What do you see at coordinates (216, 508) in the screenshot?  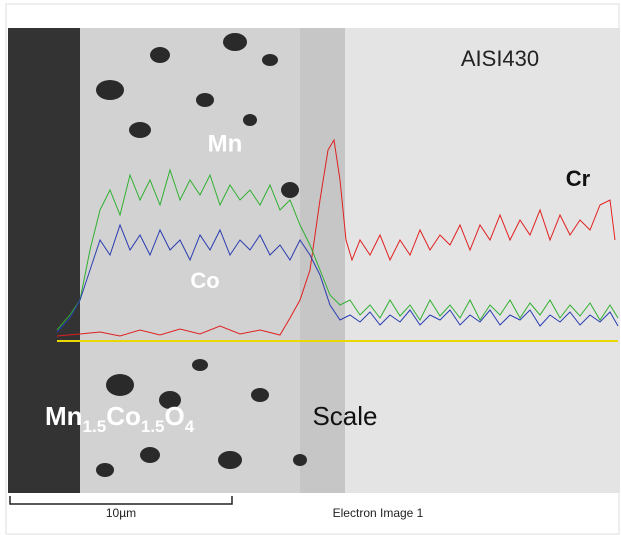 I see `footer: 10µm Electron Image 1` at bounding box center [216, 508].